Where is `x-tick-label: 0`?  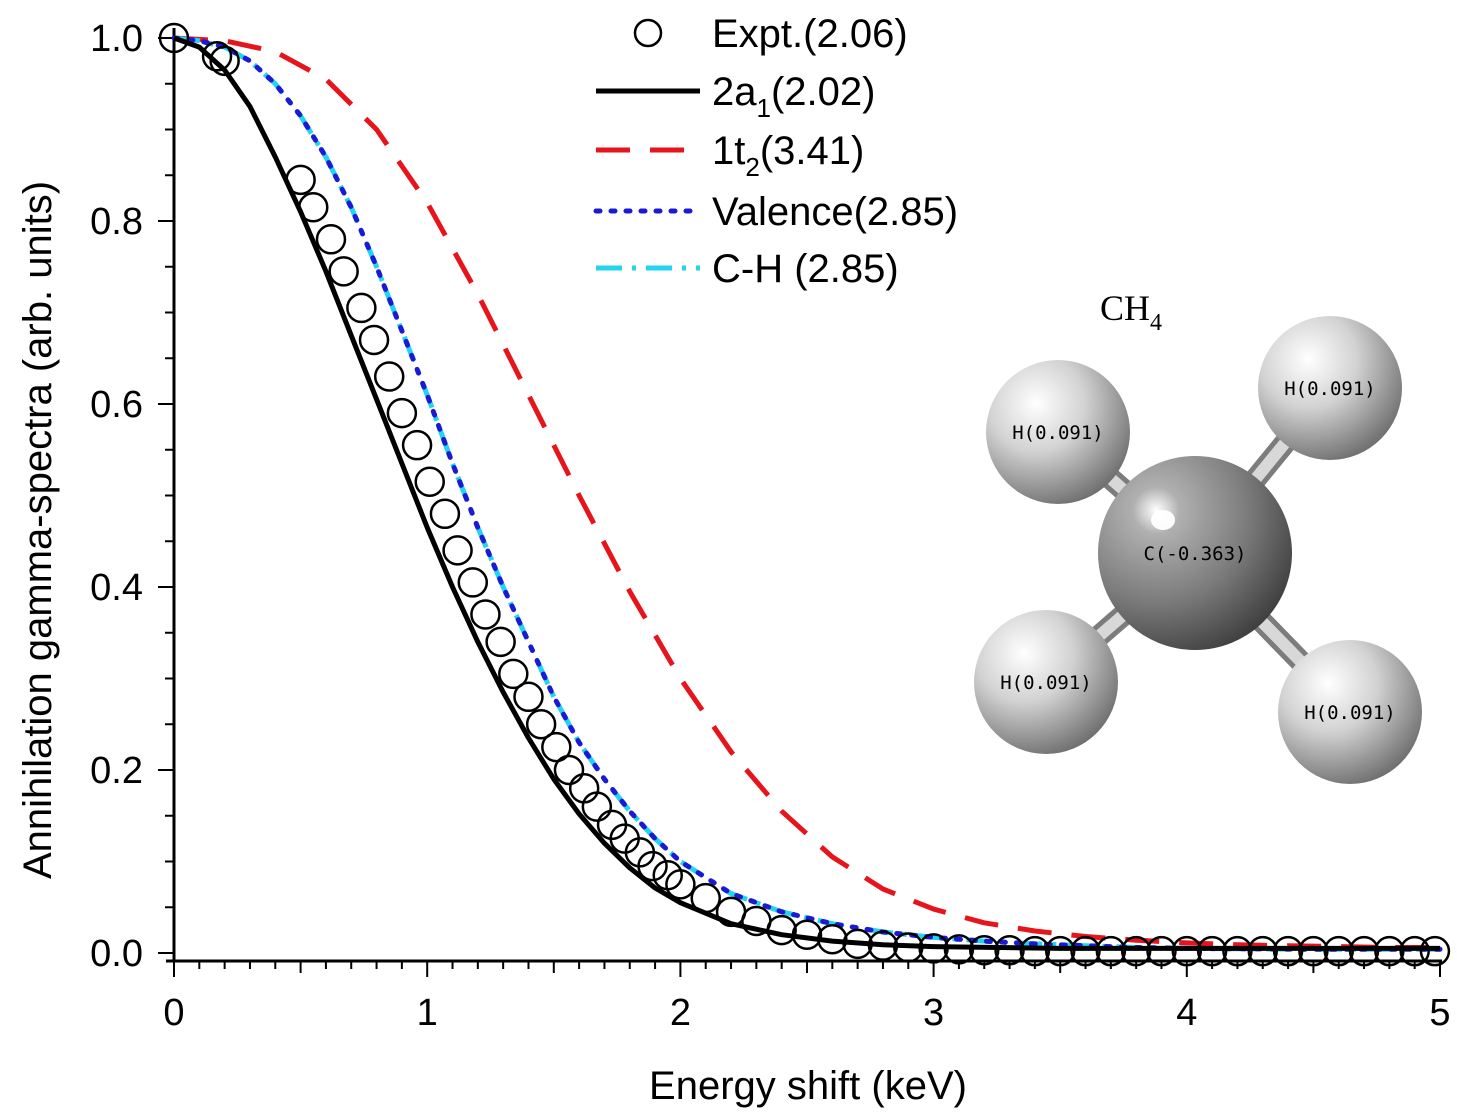
x-tick-label: 0 is located at coordinates (173, 1013).